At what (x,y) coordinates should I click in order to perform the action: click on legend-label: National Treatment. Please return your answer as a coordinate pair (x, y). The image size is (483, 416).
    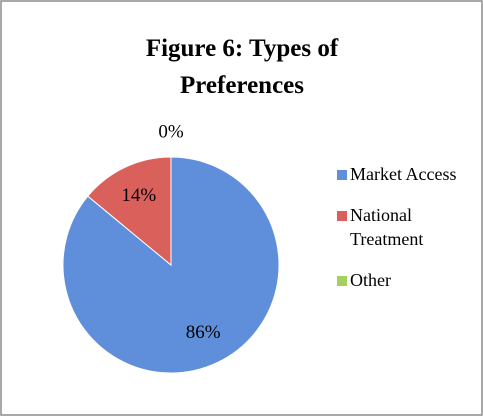
    Looking at the image, I should click on (387, 227).